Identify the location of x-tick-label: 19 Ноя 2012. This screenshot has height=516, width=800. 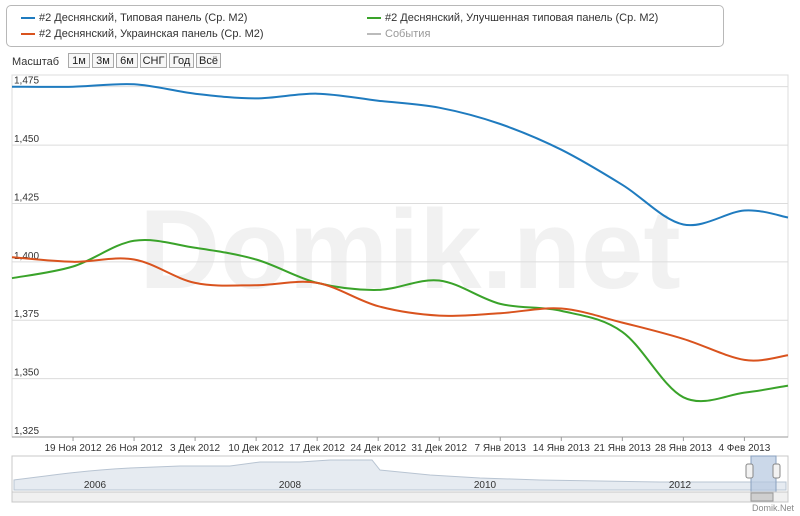
(73, 448).